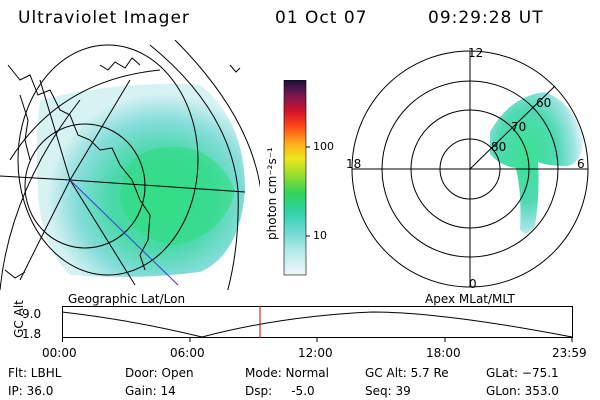  What do you see at coordinates (443, 353) in the screenshot?
I see `altitude-xtick-1800: 18:00` at bounding box center [443, 353].